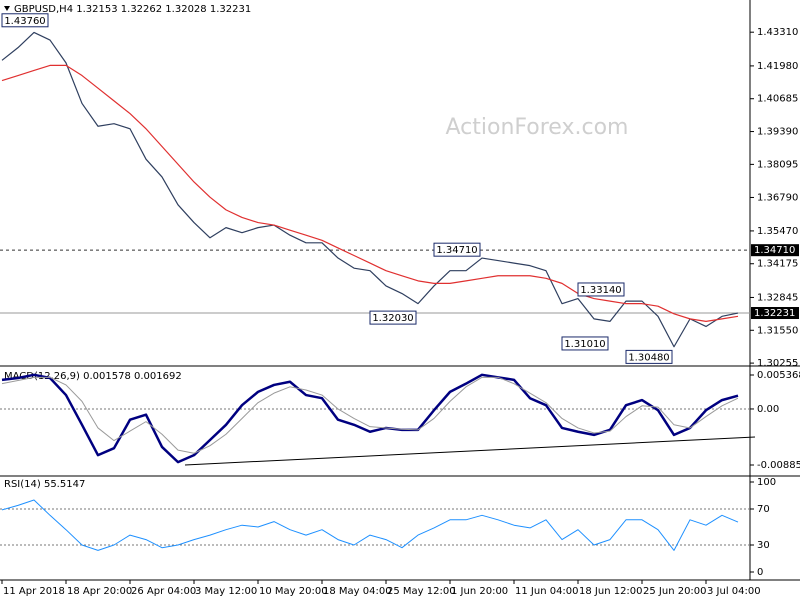 Image resolution: width=800 pixels, height=600 pixels. What do you see at coordinates (763, 509) in the screenshot?
I see `y-tick-label: 70` at bounding box center [763, 509].